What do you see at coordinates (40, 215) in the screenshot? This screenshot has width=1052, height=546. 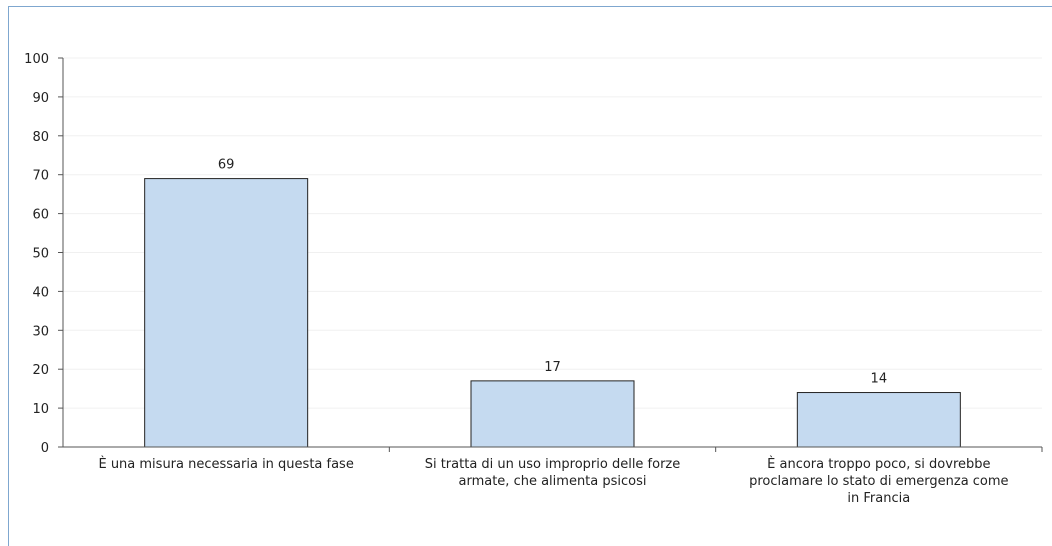 I see `y-tick-label: 60` at bounding box center [40, 215].